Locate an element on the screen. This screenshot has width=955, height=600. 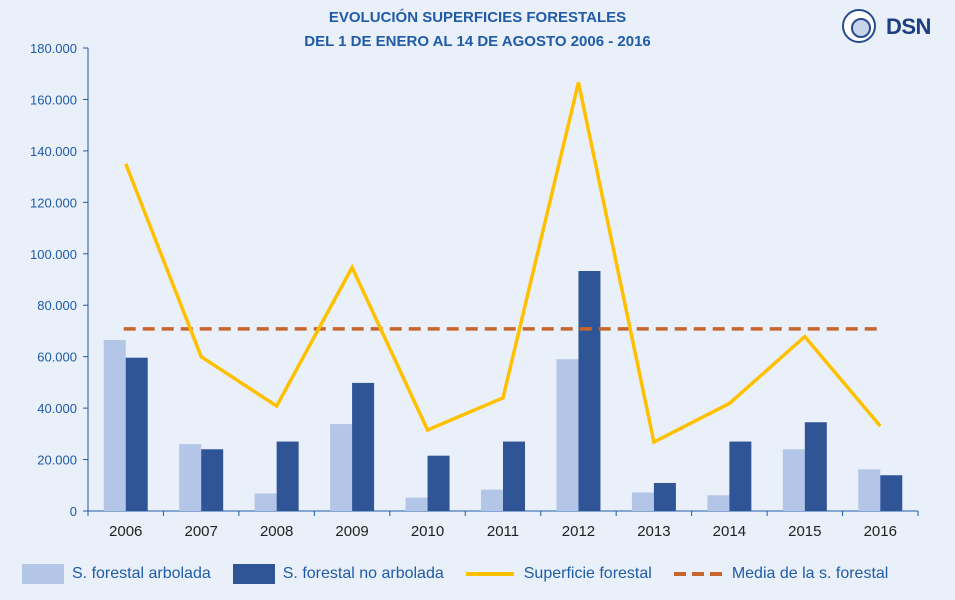
y-tick-label: 100.000 is located at coordinates (53, 254).